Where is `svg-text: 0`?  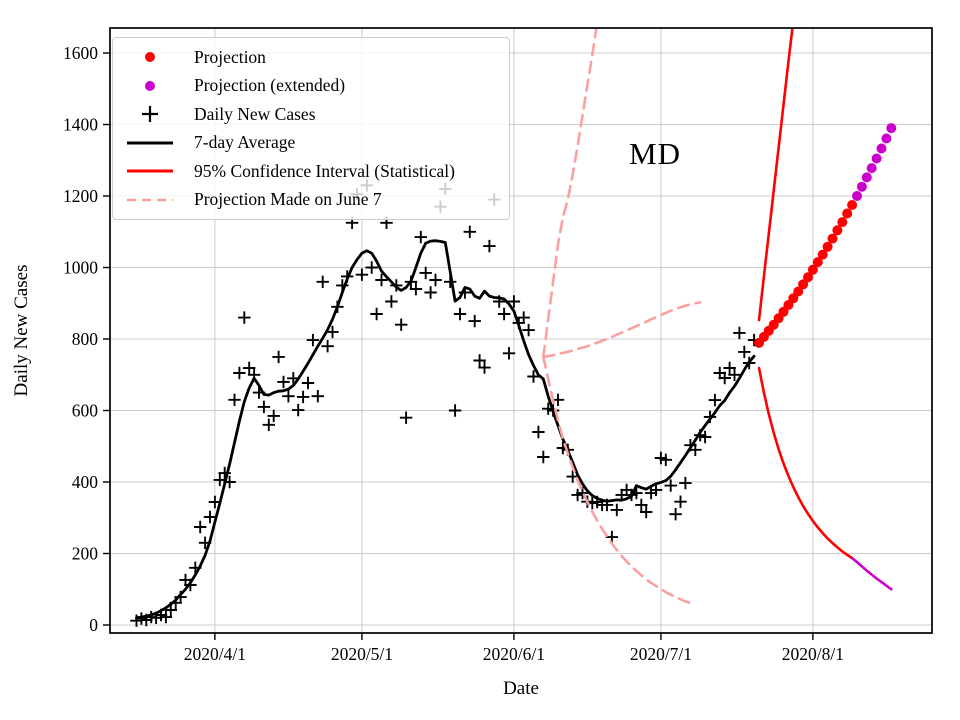 svg-text: 0 is located at coordinates (93, 625).